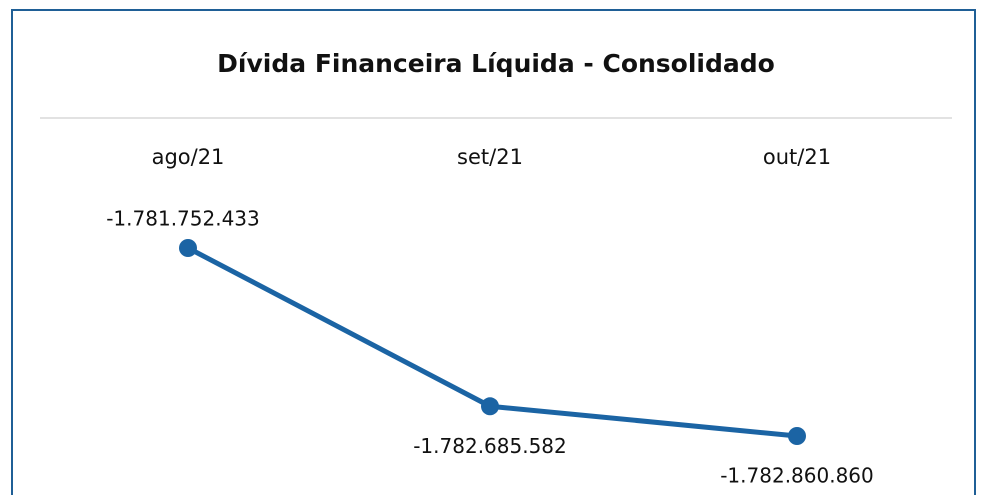 This screenshot has height=495, width=991. I want to click on x-category-label: set/21, so click(490, 157).